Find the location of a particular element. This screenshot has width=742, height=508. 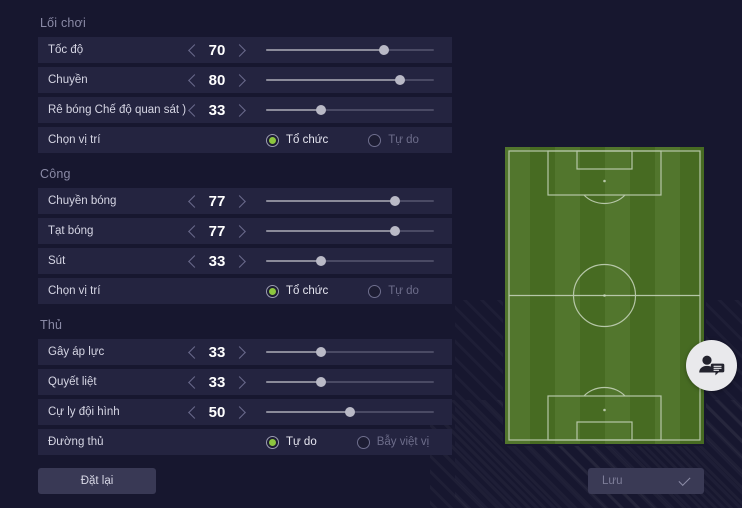

save-button-label: Lưu is located at coordinates (612, 481).